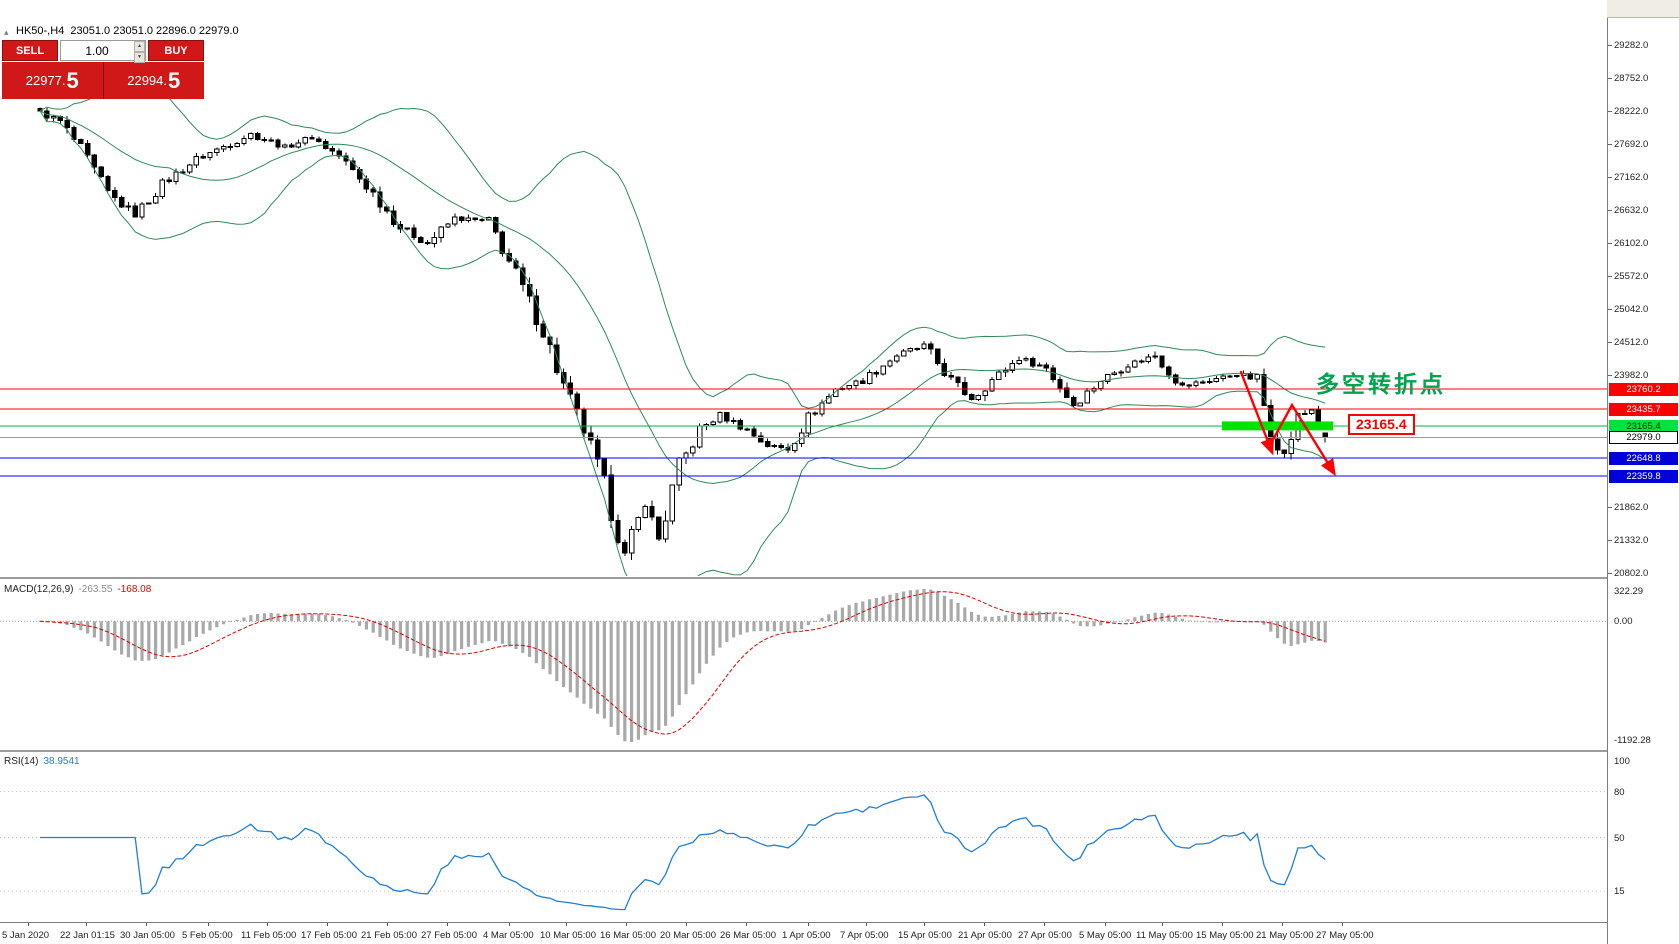 This screenshot has width=1679, height=944. What do you see at coordinates (95, 589) in the screenshot?
I see `macd-main-value: -263.55` at bounding box center [95, 589].